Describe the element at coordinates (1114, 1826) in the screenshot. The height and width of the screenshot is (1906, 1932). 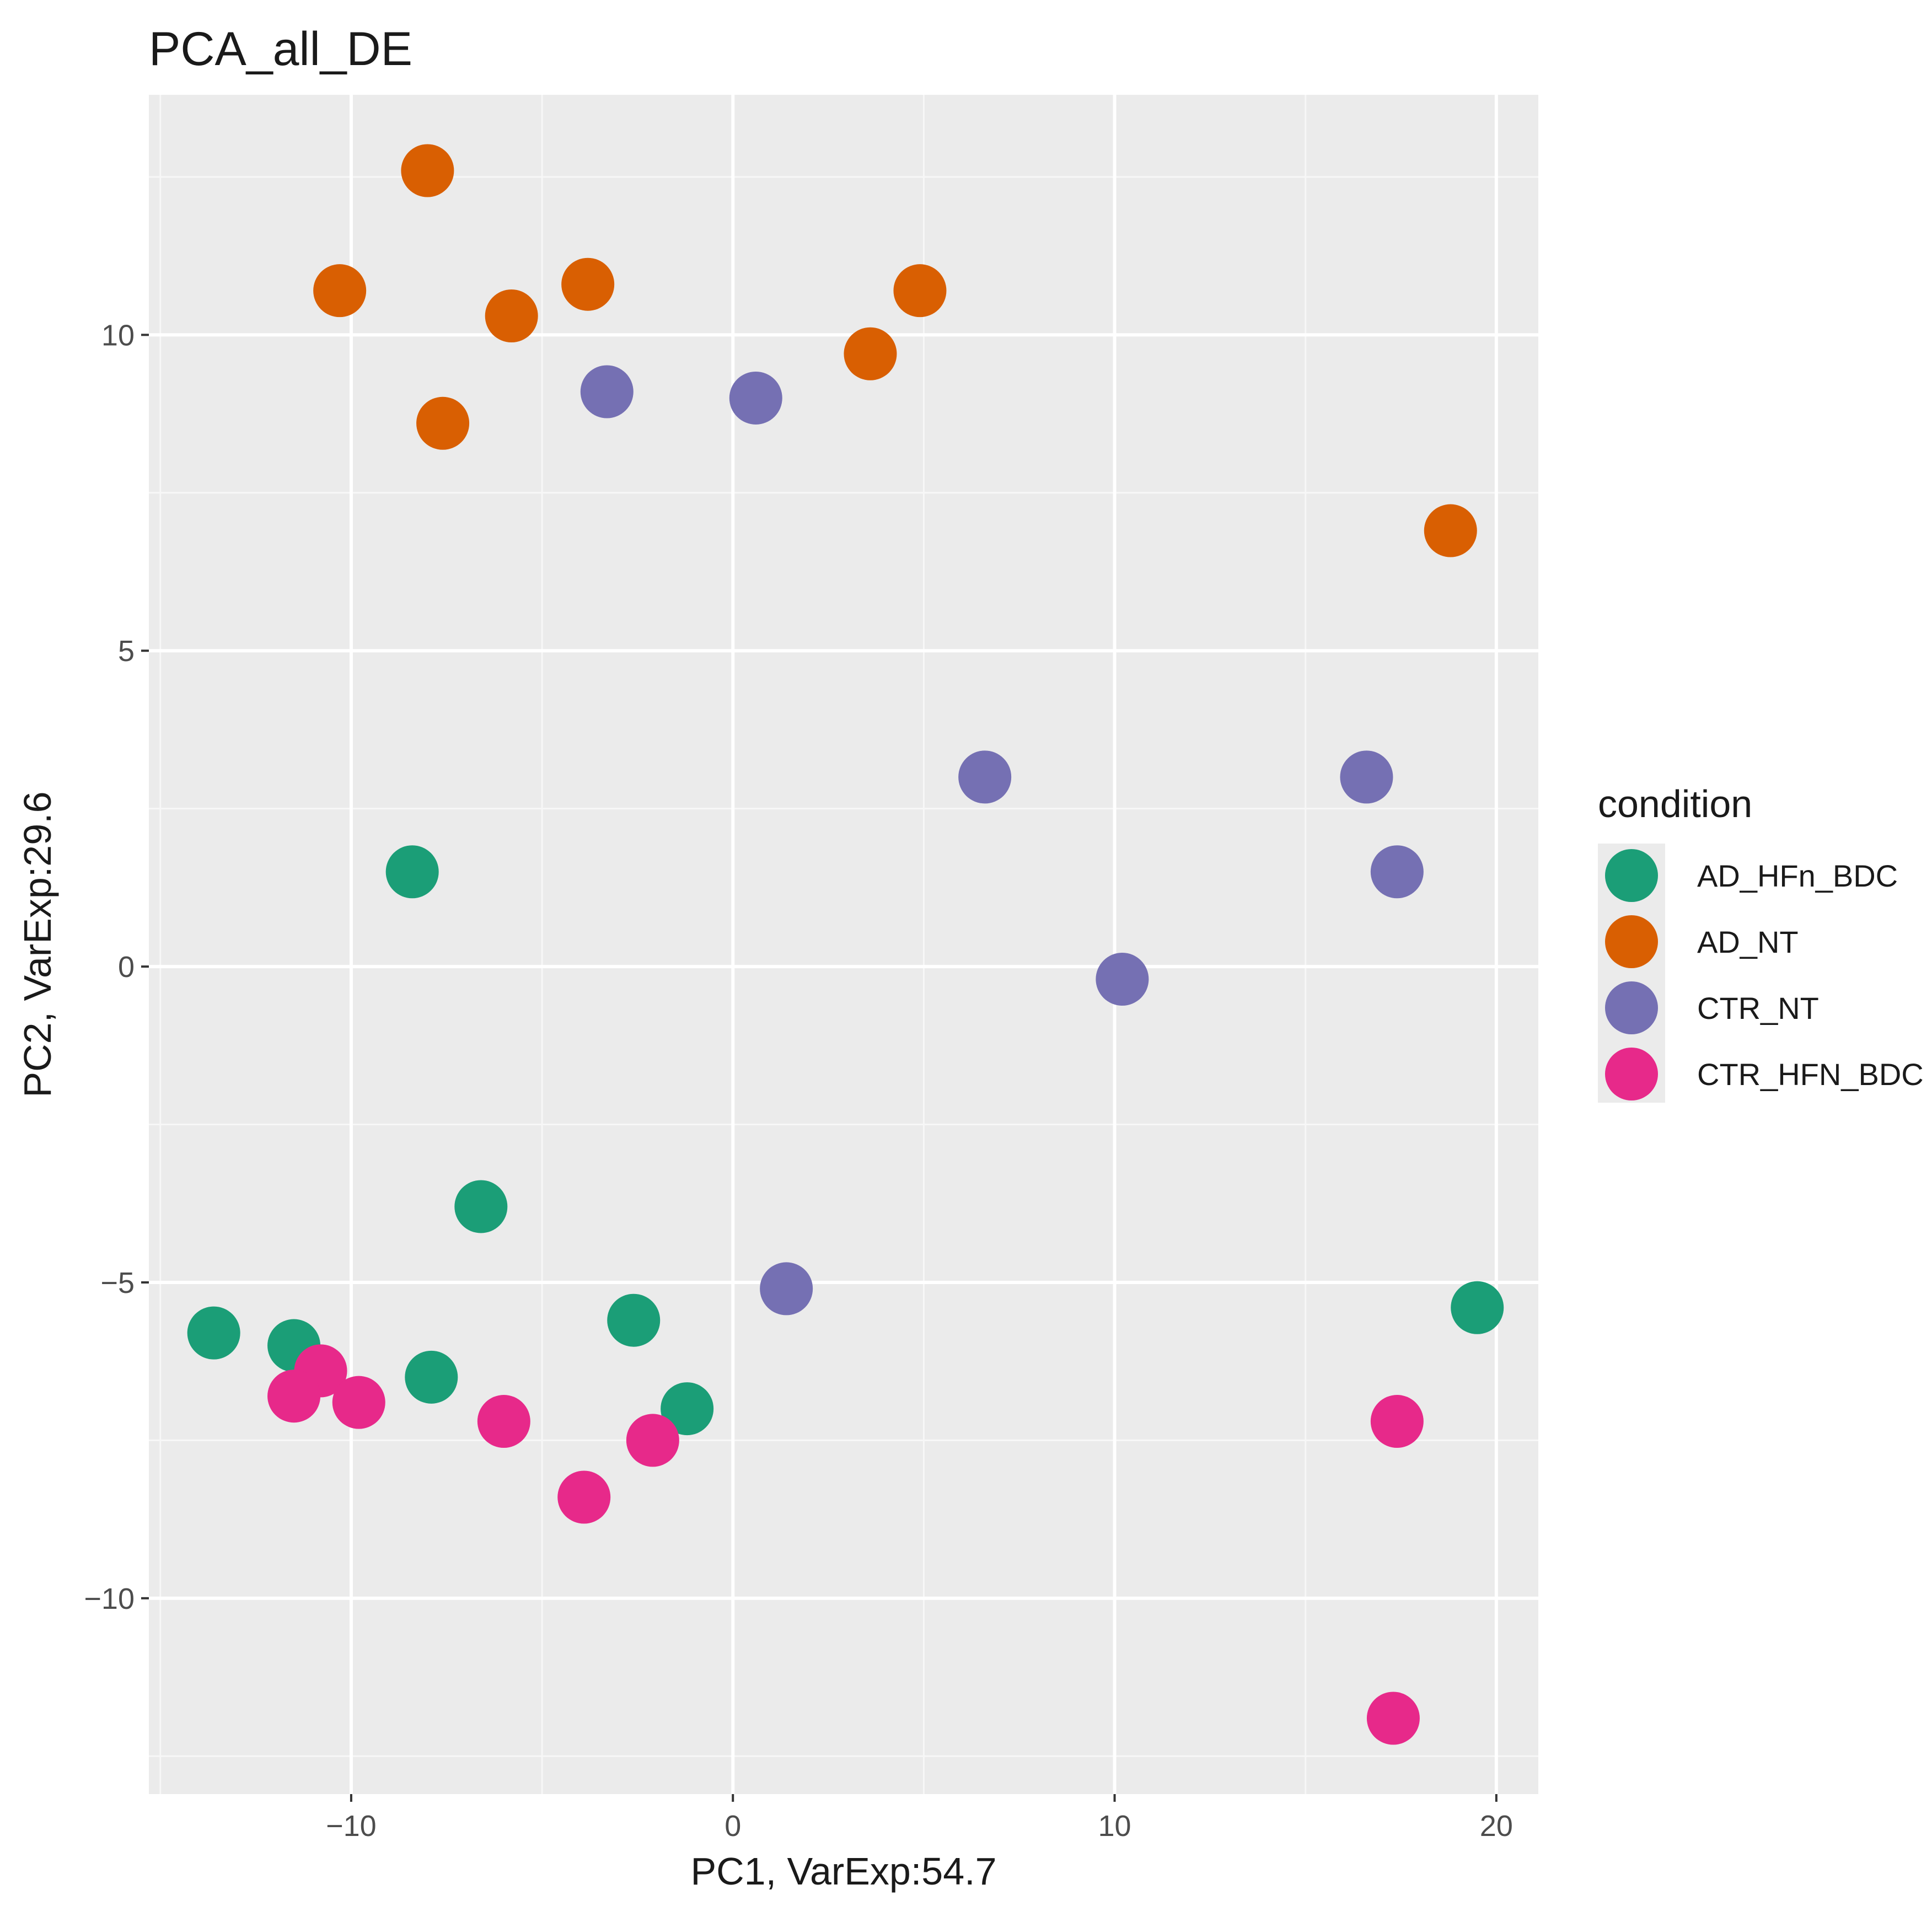
I see `x-tick-label: 10` at that location.